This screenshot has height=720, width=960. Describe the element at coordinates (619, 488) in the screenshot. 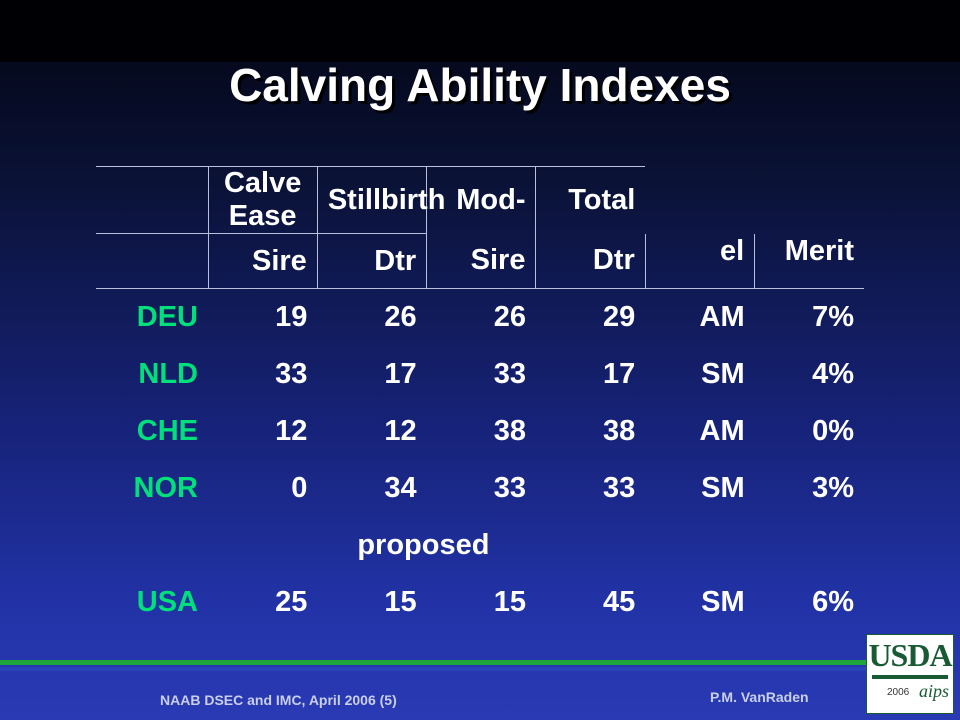

I see `row-sb-dtr: 33` at that location.